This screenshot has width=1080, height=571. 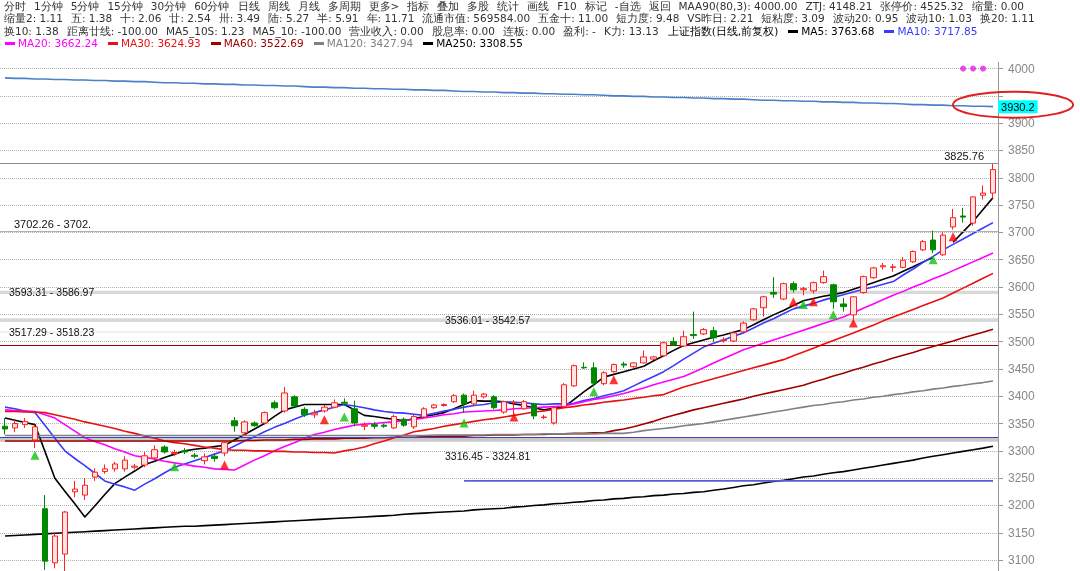 What do you see at coordinates (631, 31) in the screenshot?
I see `text: K力: 13.13` at bounding box center [631, 31].